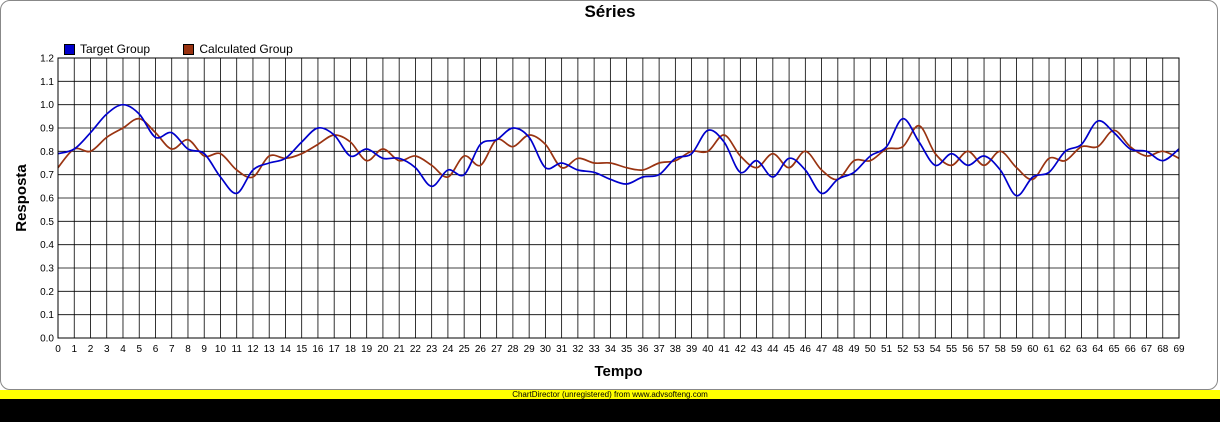 The height and width of the screenshot is (422, 1220). Describe the element at coordinates (351, 349) in the screenshot. I see `x-tick-label: 18` at that location.